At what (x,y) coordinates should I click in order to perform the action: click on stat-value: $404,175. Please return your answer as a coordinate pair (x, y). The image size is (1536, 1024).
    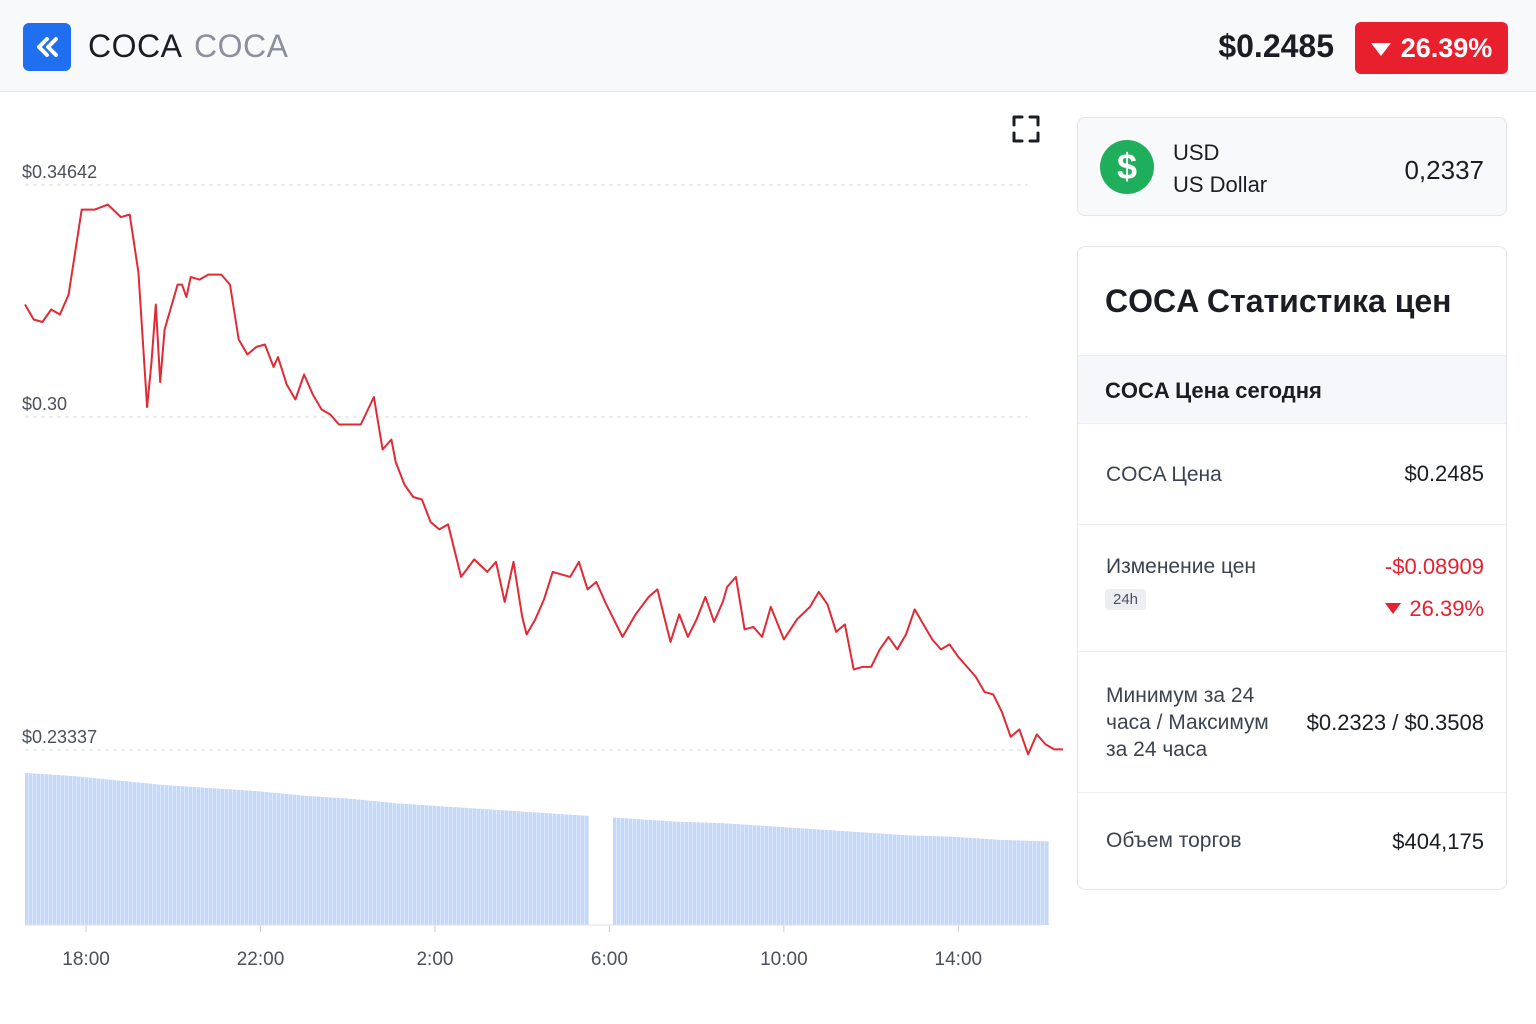
    Looking at the image, I should click on (1438, 841).